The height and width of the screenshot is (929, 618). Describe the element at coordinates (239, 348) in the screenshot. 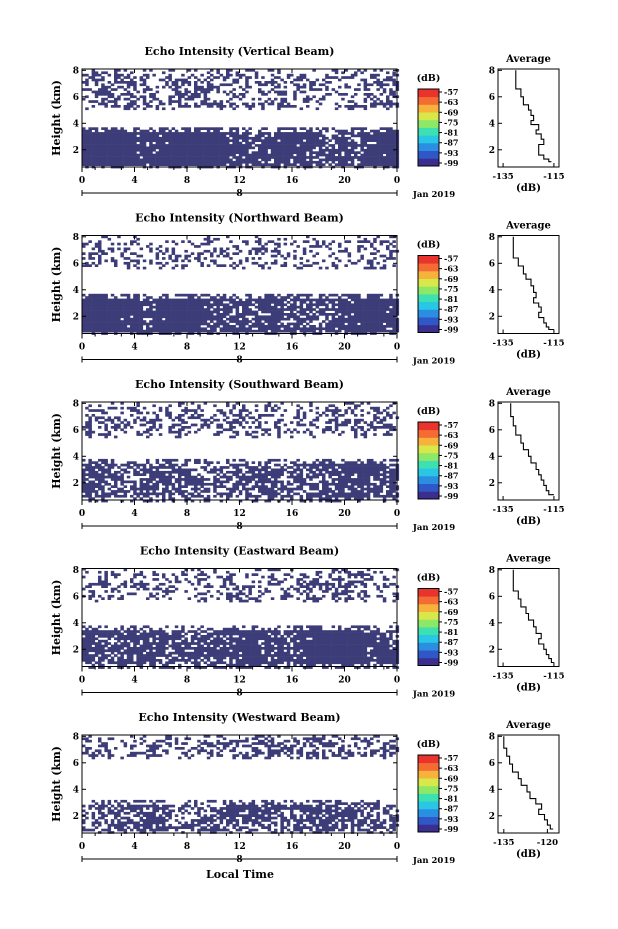

I see `x-tick-label: 12` at that location.